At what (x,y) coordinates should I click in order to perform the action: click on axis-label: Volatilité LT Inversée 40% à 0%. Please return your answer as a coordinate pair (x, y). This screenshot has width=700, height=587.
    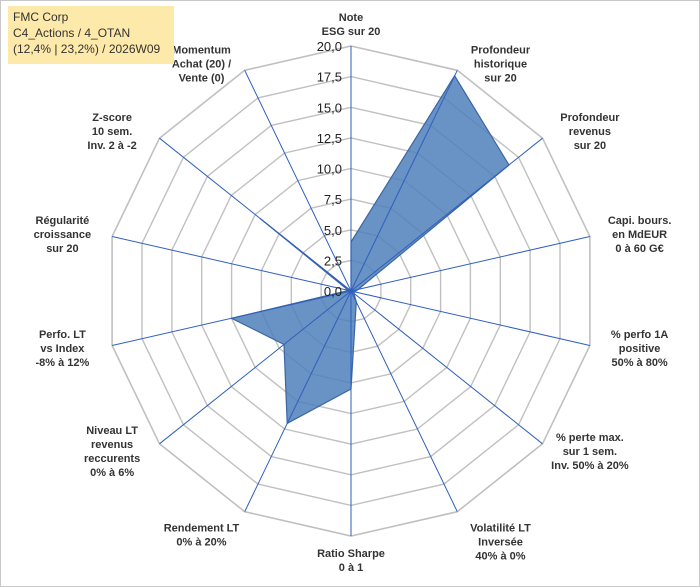
    Looking at the image, I should click on (500, 543).